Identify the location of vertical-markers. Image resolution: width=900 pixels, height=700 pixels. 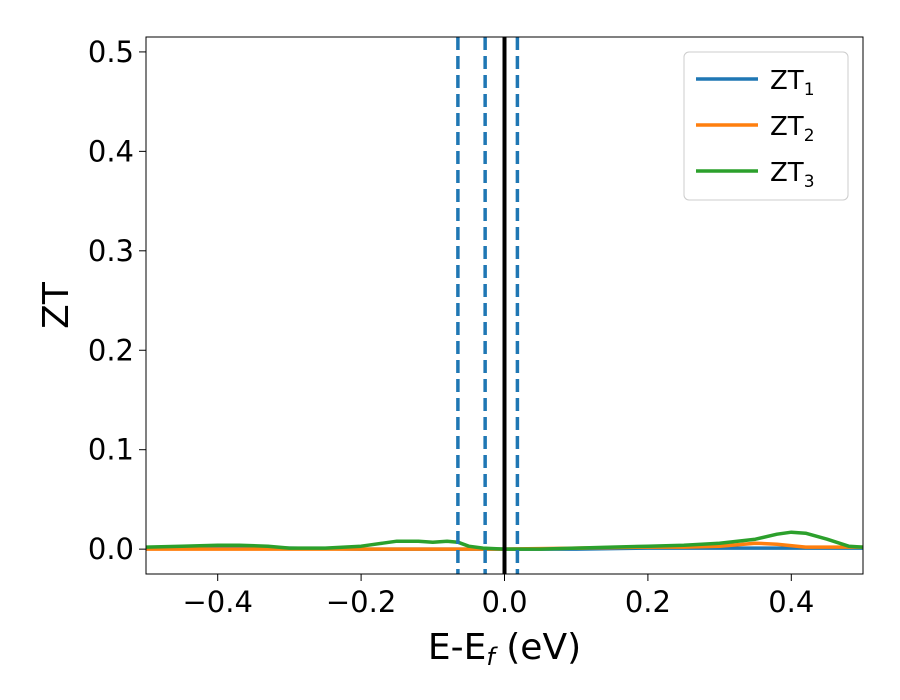
(488, 305).